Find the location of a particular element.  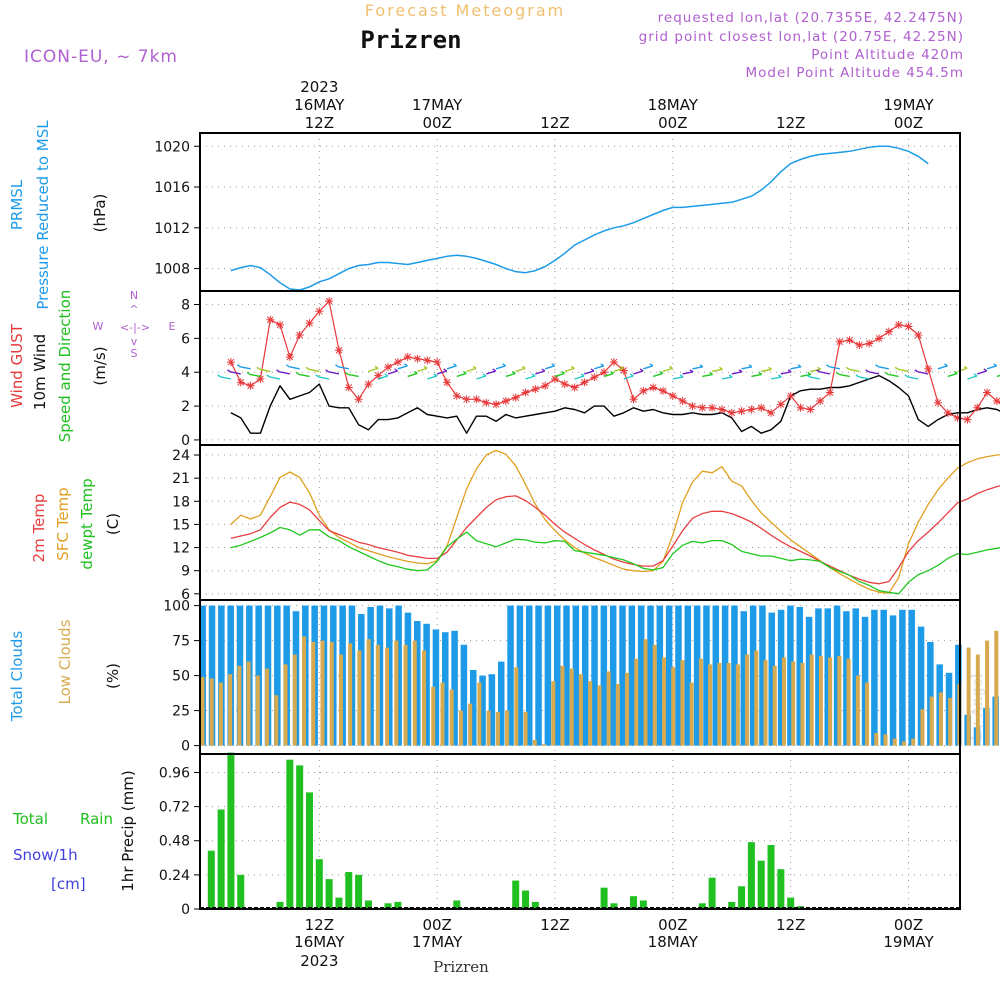

wind-unit: (m/s) is located at coordinates (100, 365).